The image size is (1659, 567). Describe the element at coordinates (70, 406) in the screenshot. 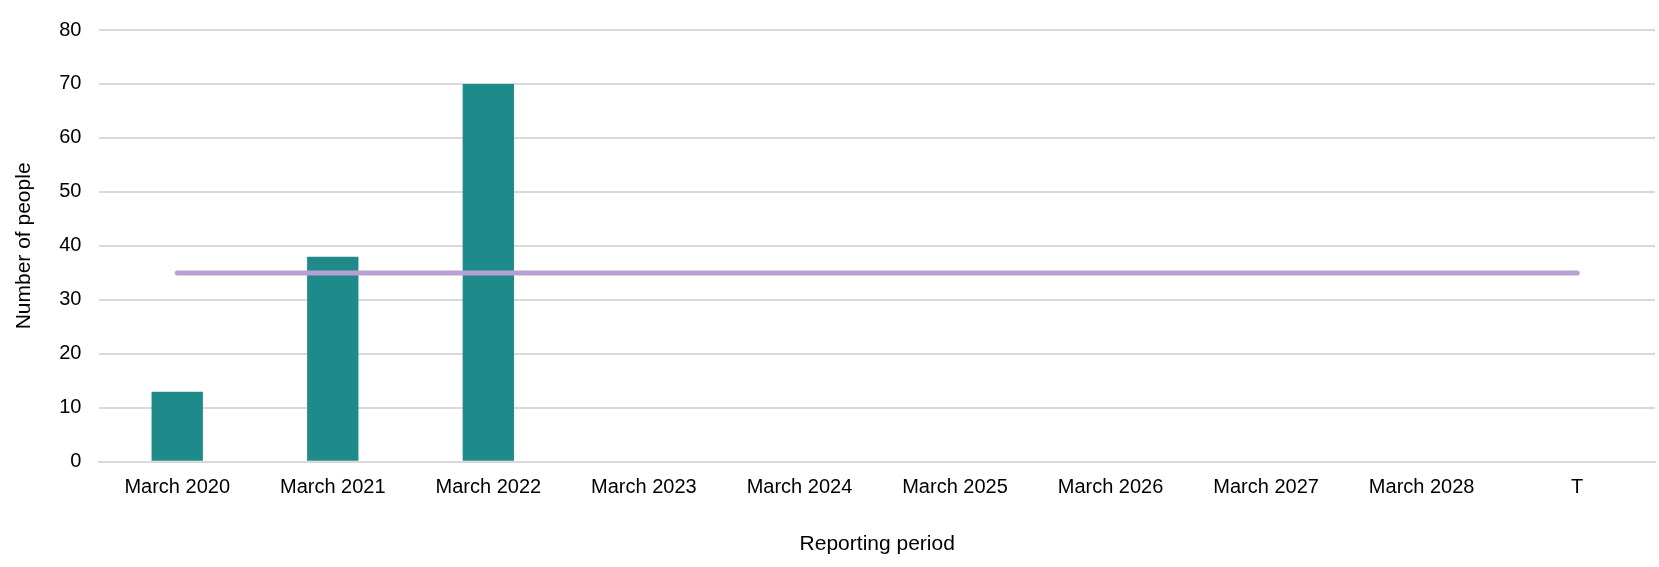

I see `y-tick-label: 10` at that location.